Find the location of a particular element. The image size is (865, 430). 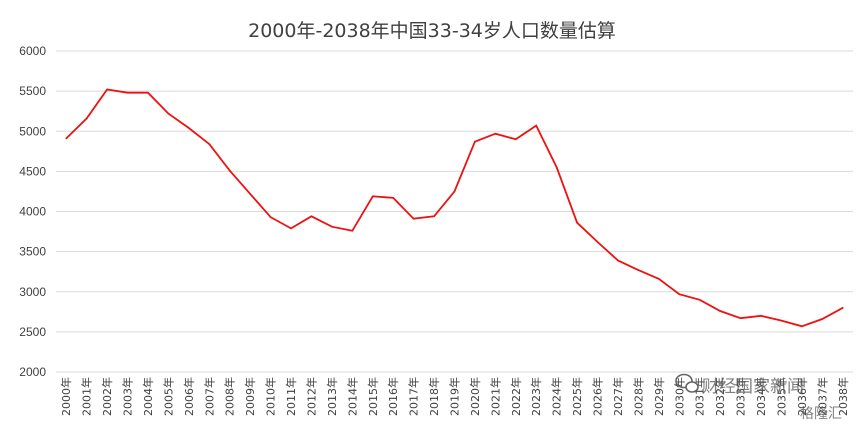

y-axis-ticks: 2000 2500 3000 3500 4000 4500 5000 5500 6000 is located at coordinates (32, 211).